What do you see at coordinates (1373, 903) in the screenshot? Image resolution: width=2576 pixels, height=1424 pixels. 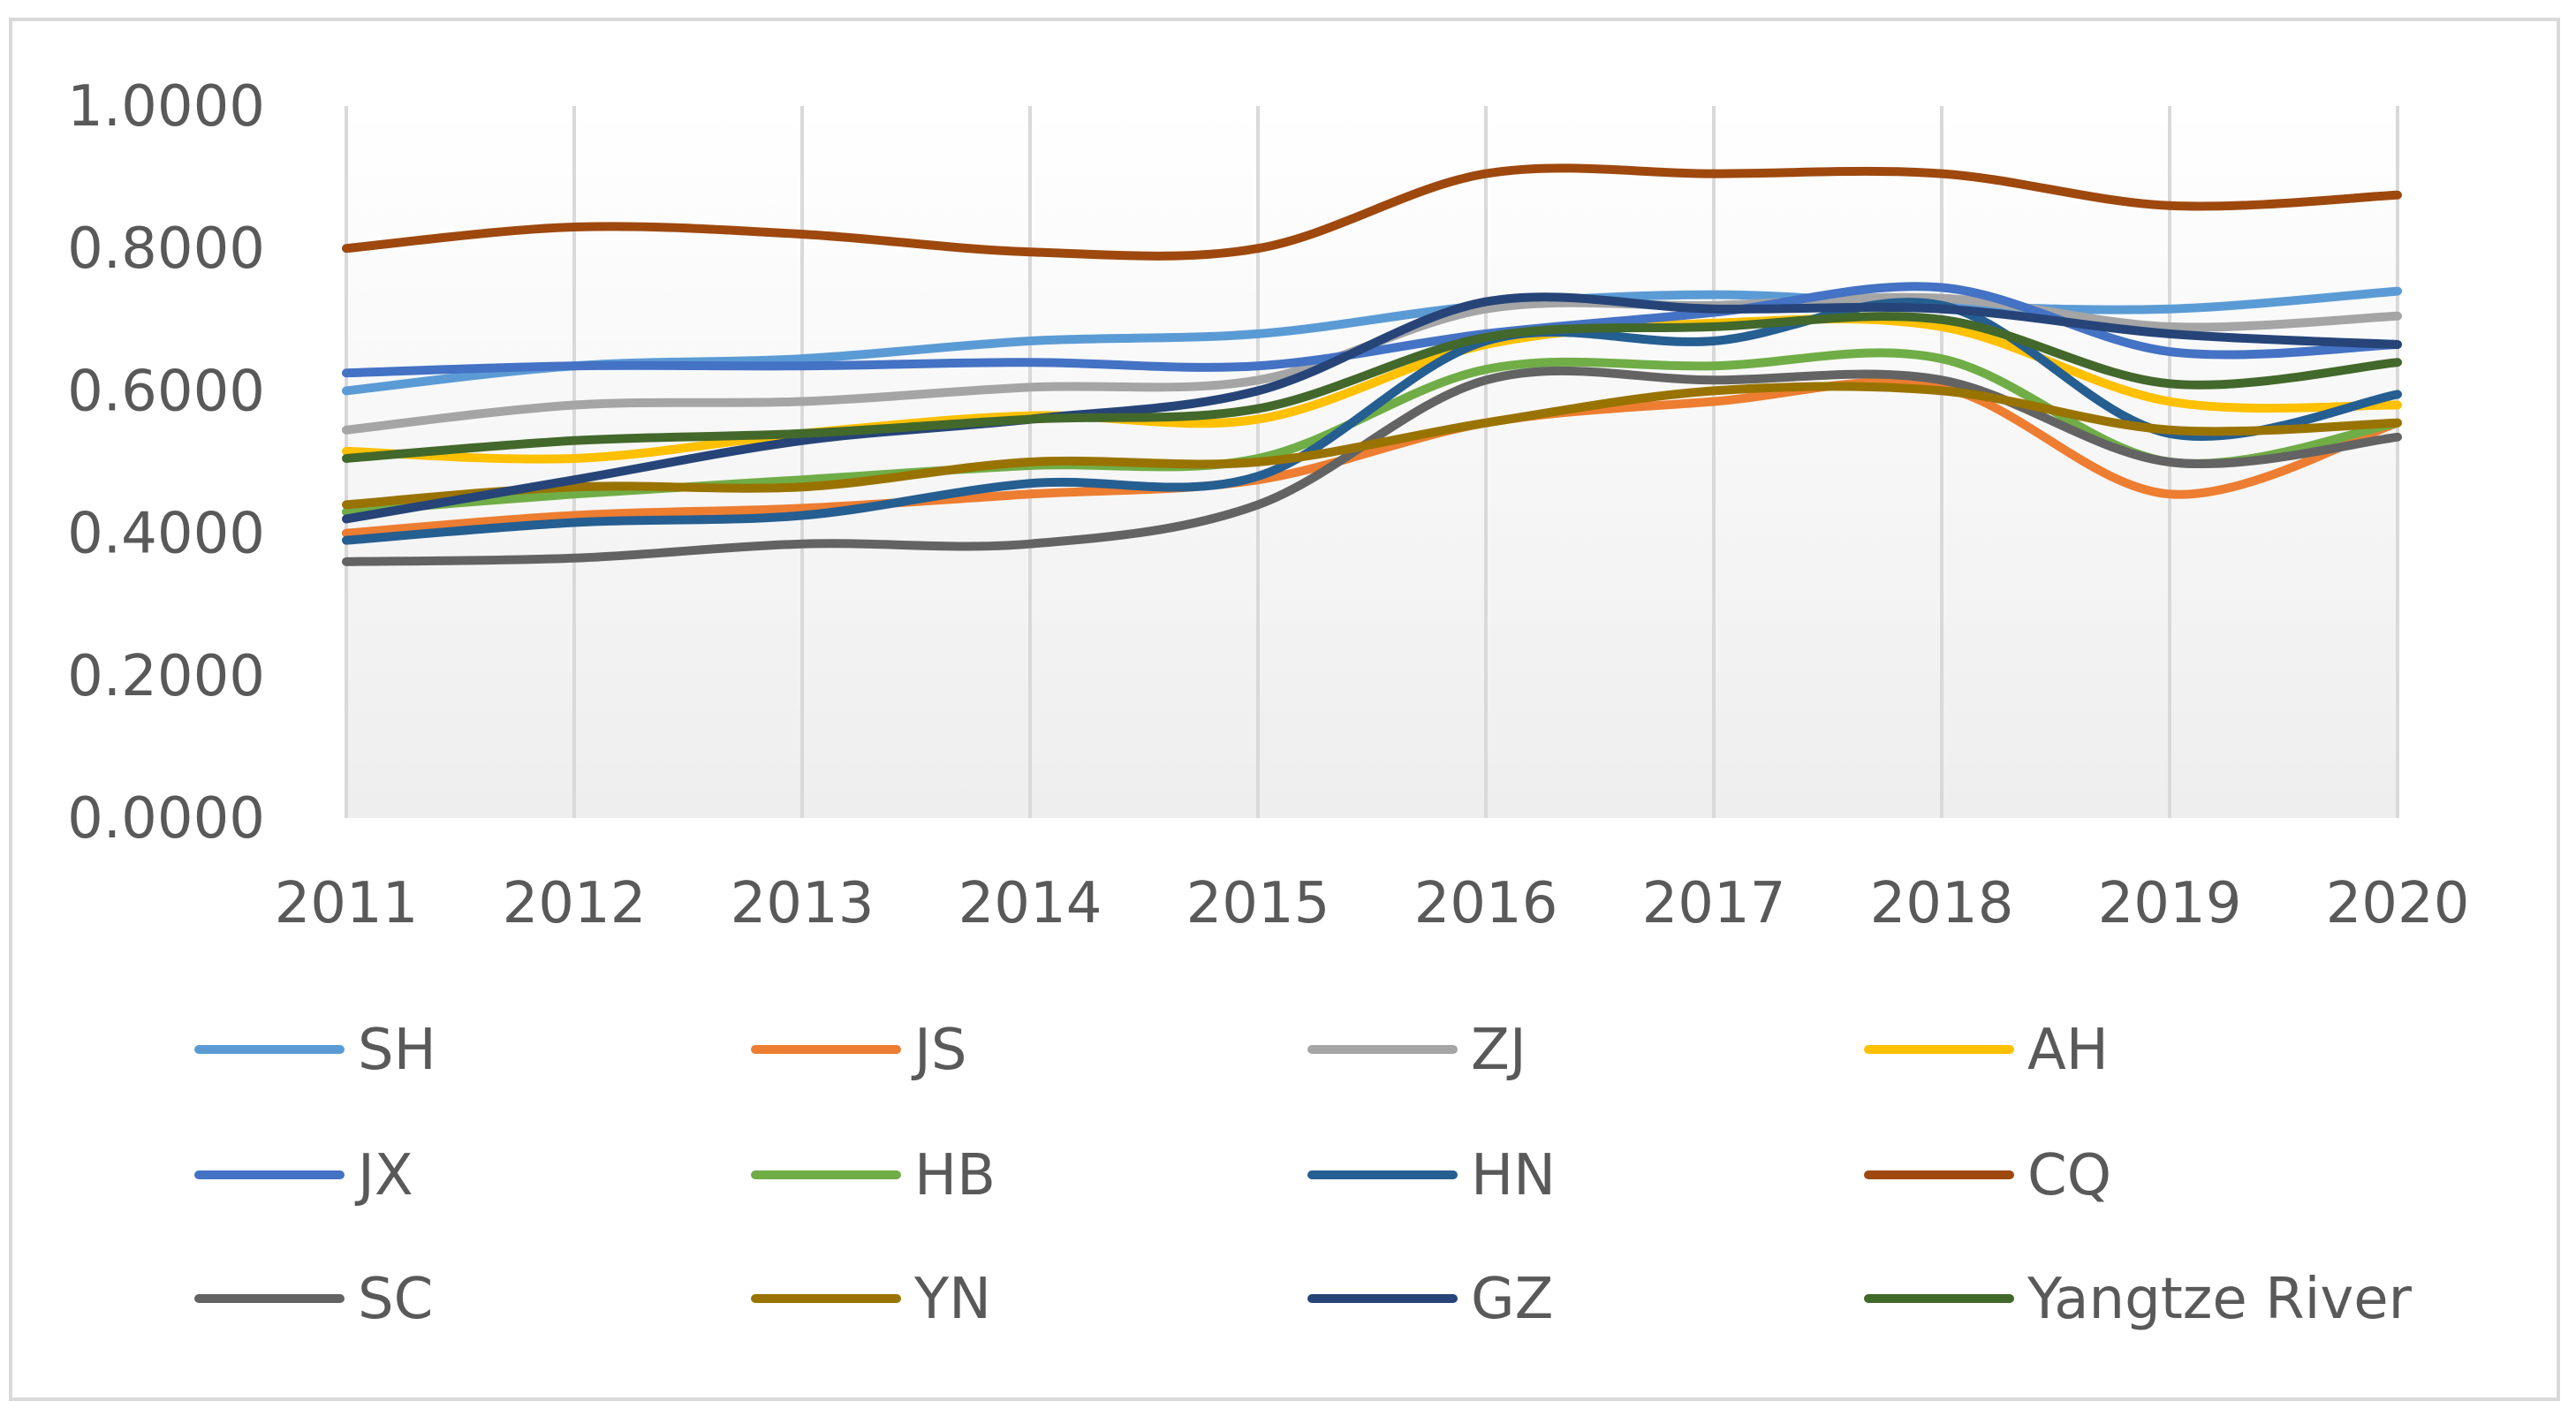 I see `x-axis: 2011 2012 2013 2014 2015 2016 2017 2018 2019 2020` at bounding box center [1373, 903].